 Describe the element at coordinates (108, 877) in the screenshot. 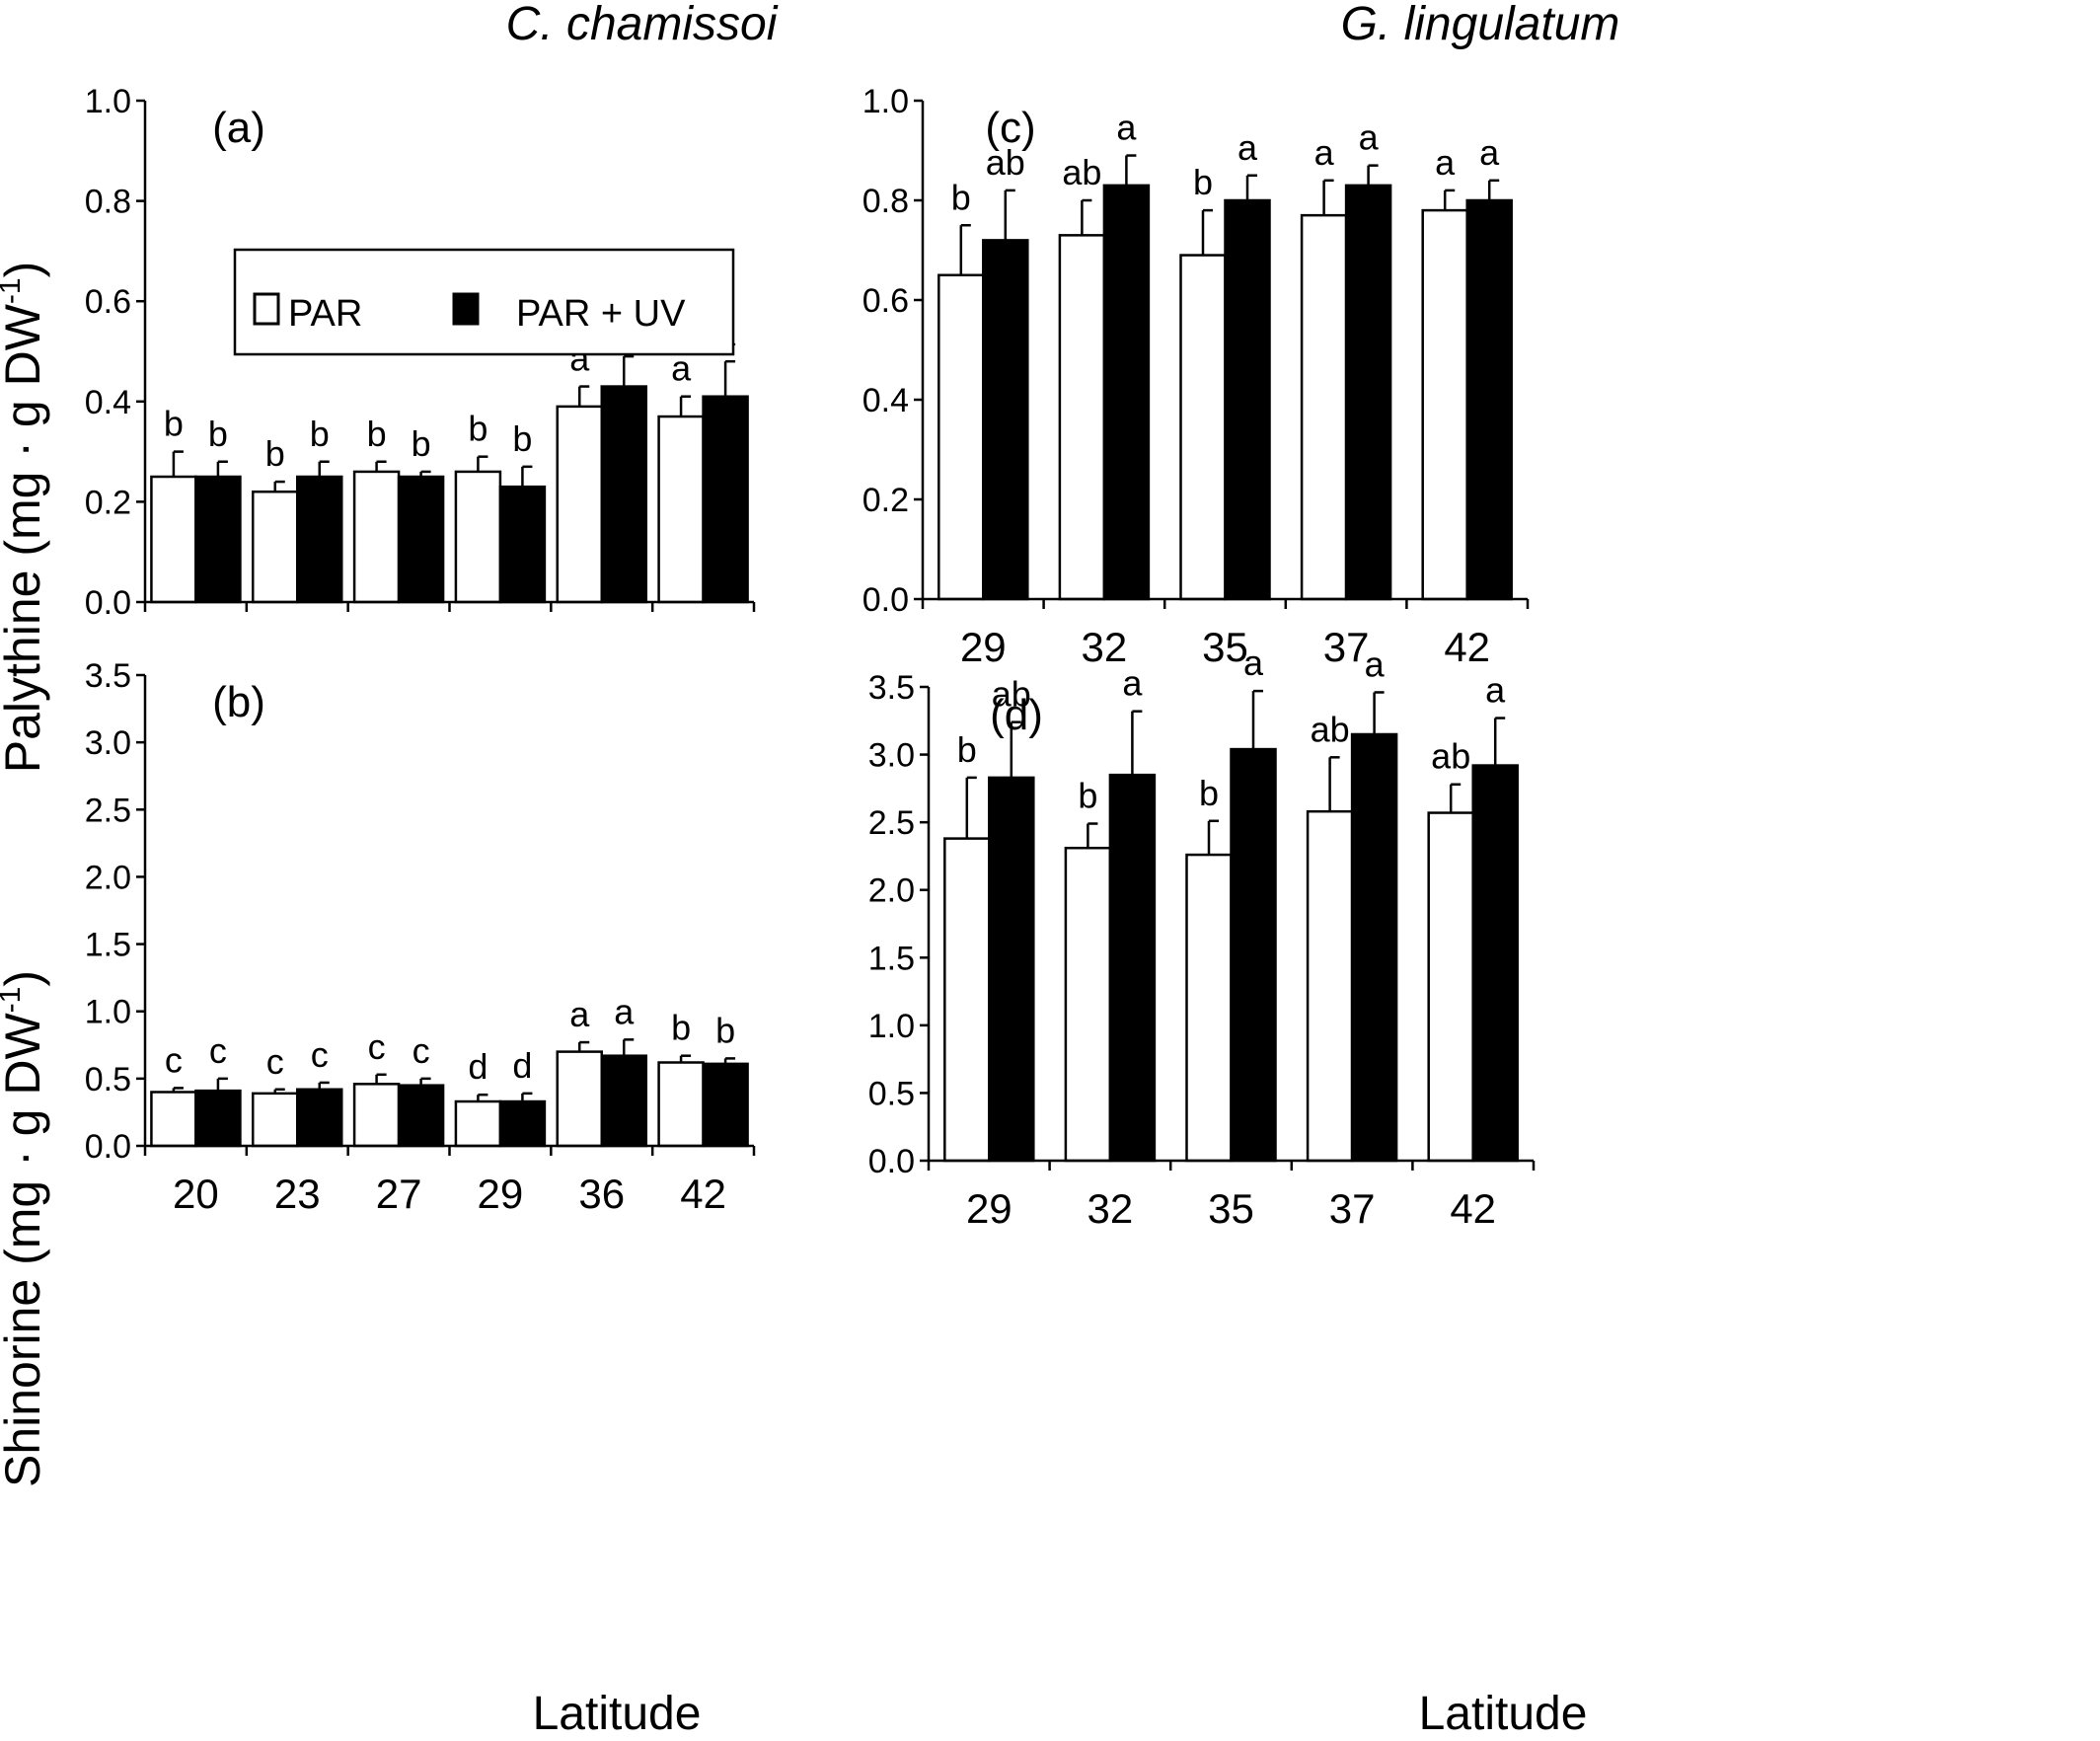

I see `y-tick-label: 2.0` at that location.